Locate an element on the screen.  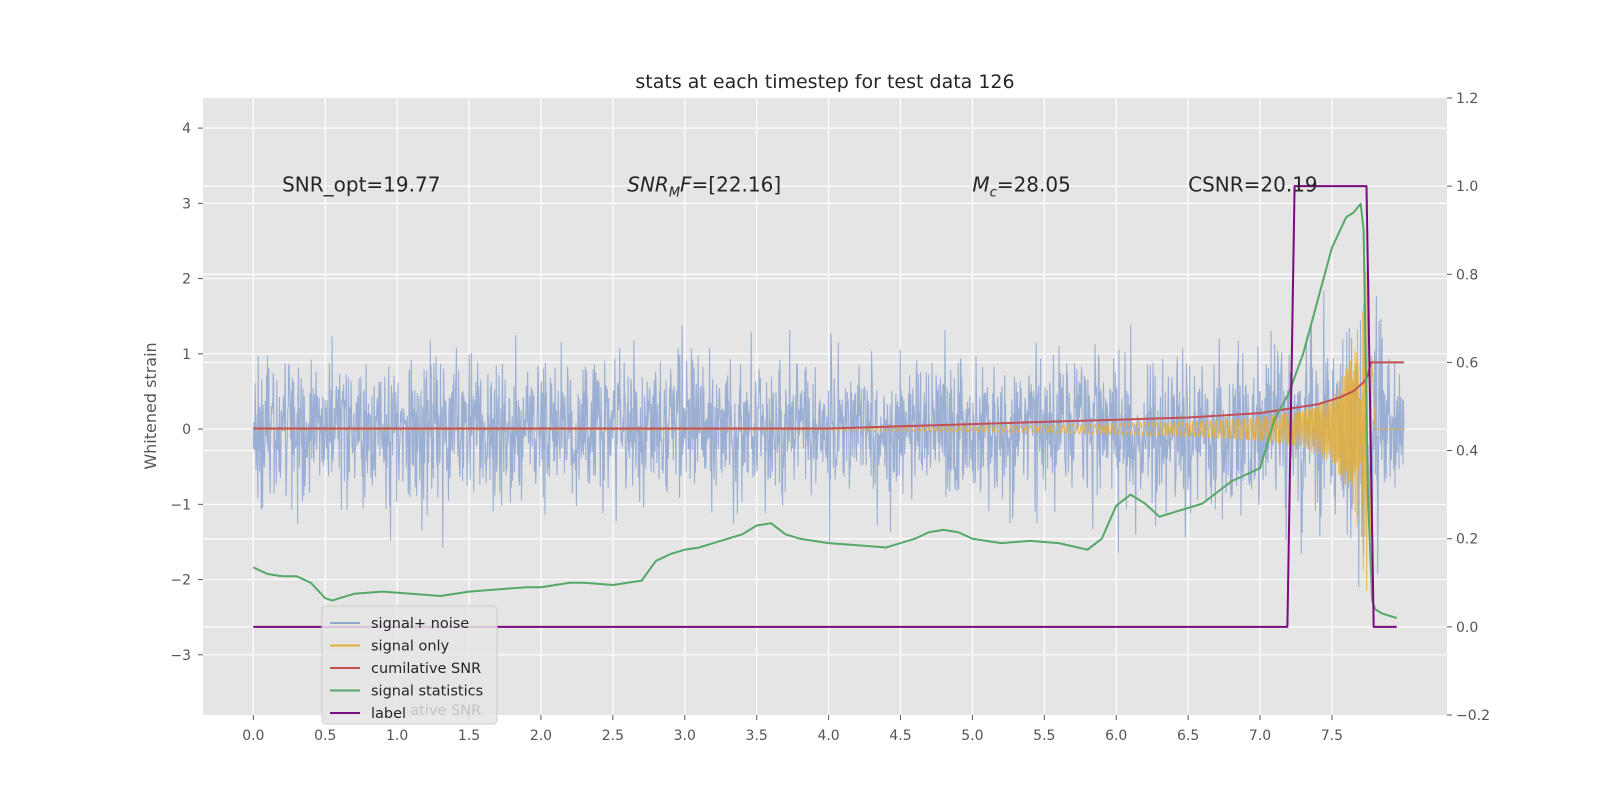
annotation-part: SNR is located at coordinates (648, 185).